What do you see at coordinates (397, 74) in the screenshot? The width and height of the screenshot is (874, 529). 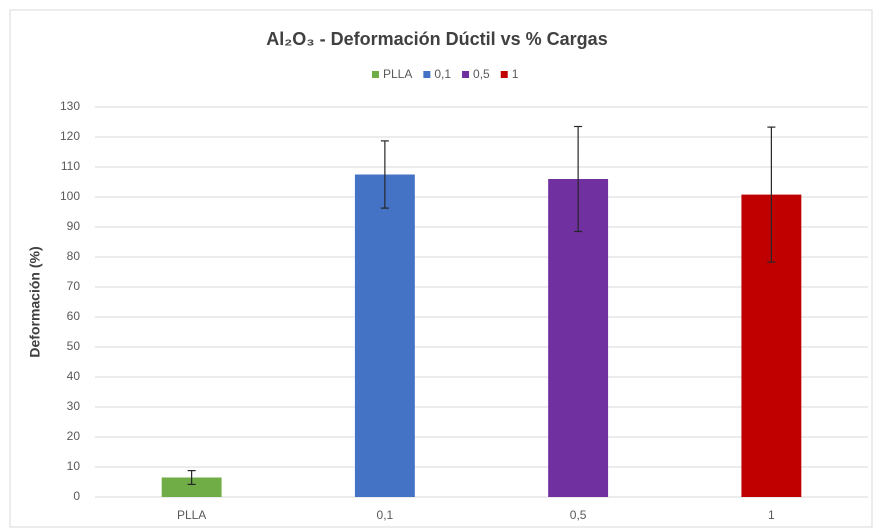 I see `legend-label: PLLA` at bounding box center [397, 74].